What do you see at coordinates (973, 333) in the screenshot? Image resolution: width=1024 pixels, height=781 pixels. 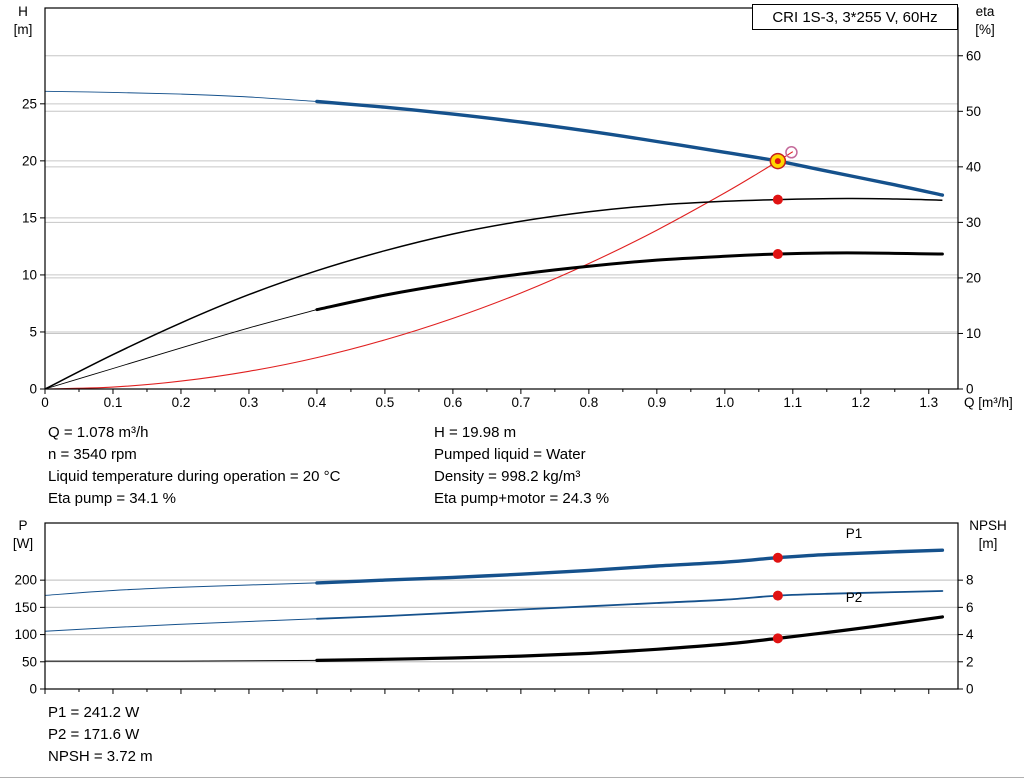 I see `y-right-tick-label: 10` at bounding box center [973, 333].